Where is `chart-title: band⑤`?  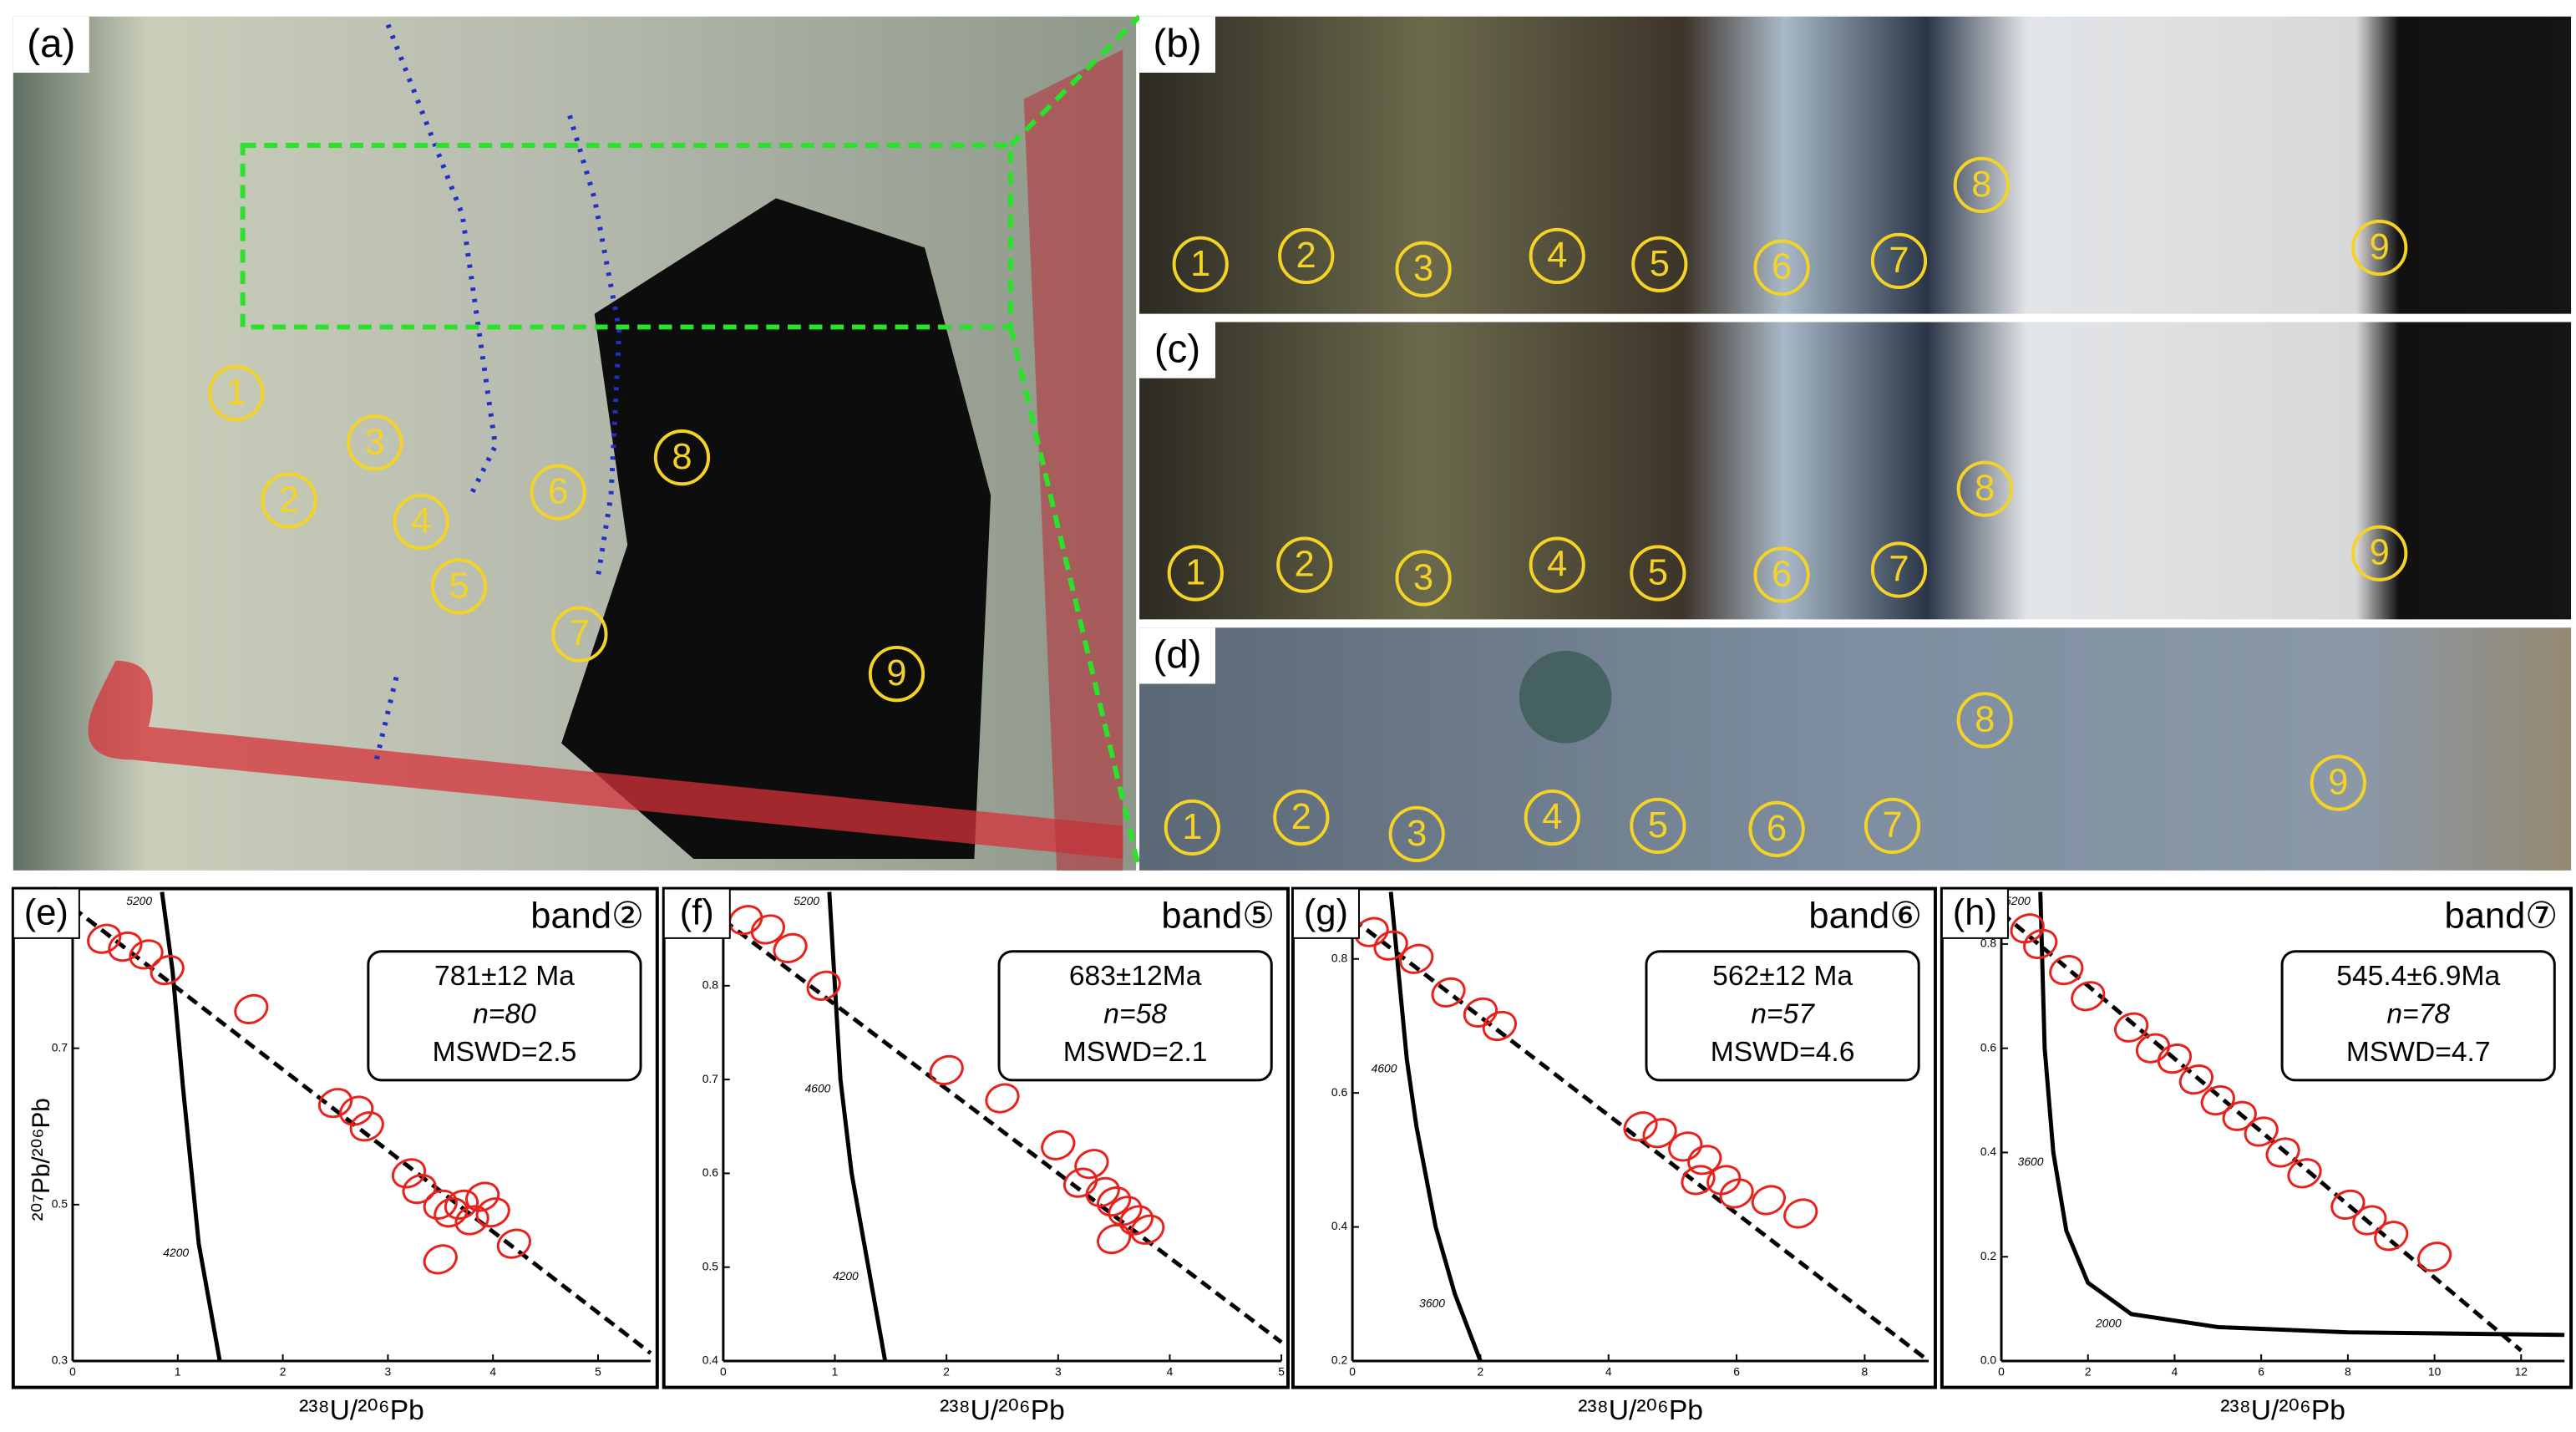 chart-title: band⑤ is located at coordinates (1218, 917).